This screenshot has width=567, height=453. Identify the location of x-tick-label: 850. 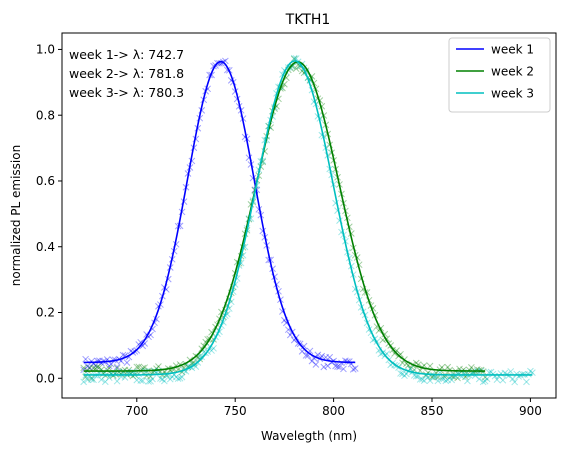
(432, 411).